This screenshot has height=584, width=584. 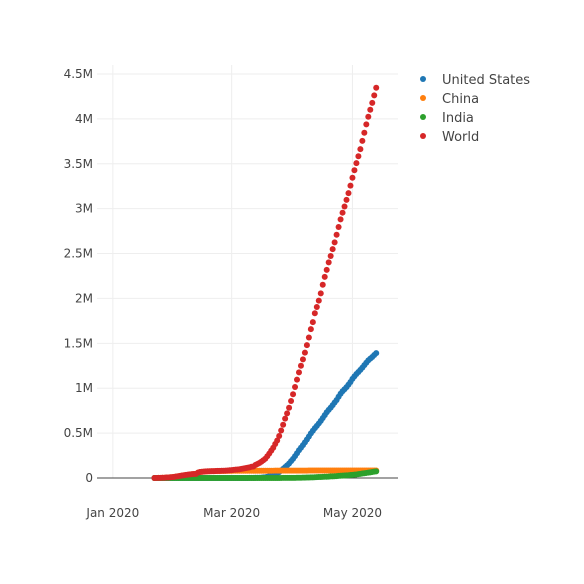 What do you see at coordinates (89, 478) in the screenshot?
I see `y-tick-label: 0` at bounding box center [89, 478].